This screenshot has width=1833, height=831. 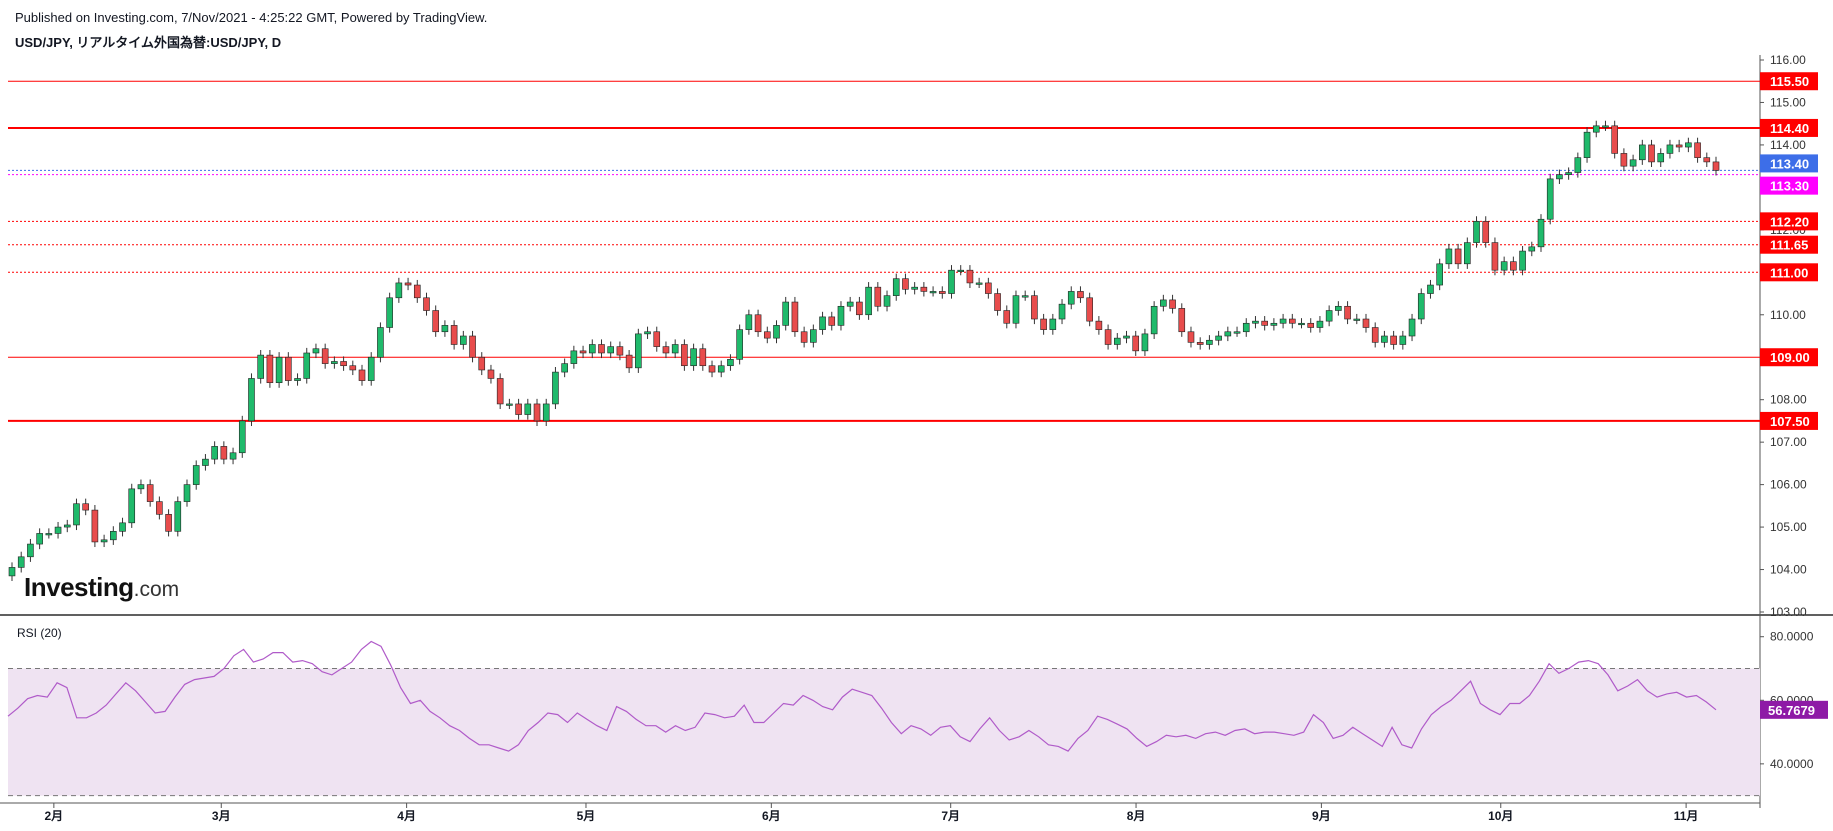 What do you see at coordinates (54, 816) in the screenshot?
I see `x-tick-label: 2月` at bounding box center [54, 816].